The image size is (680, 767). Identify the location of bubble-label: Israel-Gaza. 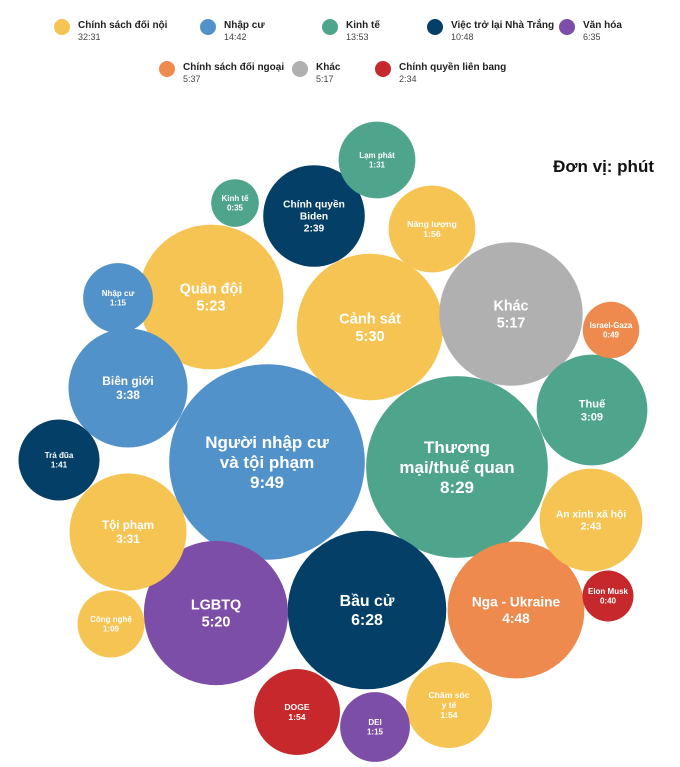
(611, 325).